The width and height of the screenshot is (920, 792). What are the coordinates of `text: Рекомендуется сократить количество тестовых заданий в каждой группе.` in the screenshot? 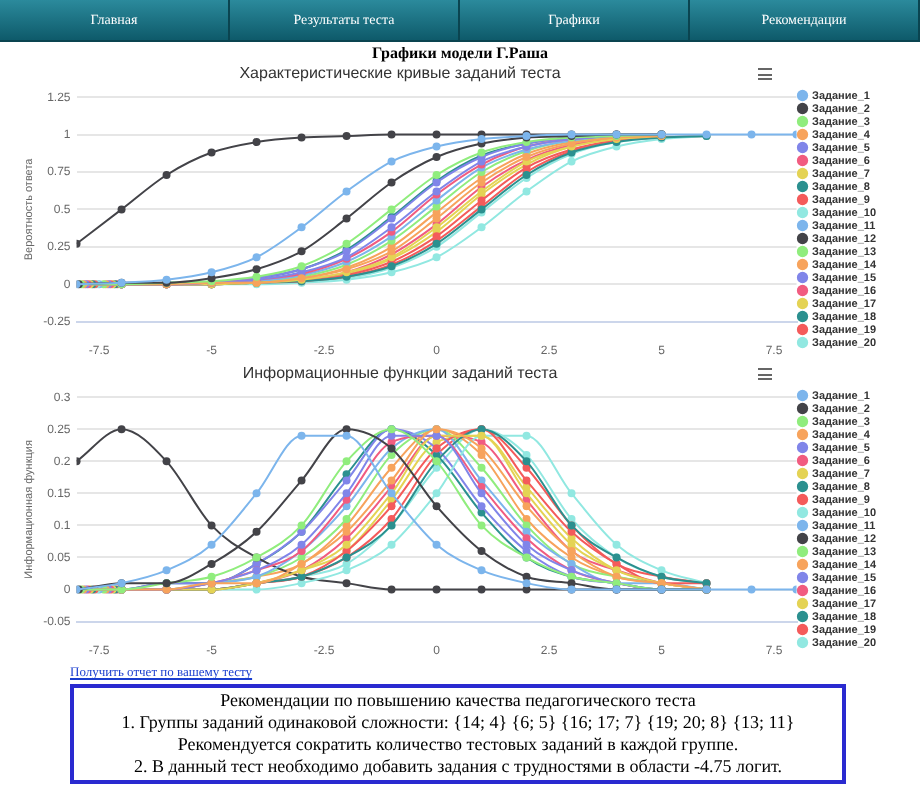 It's located at (458, 745).